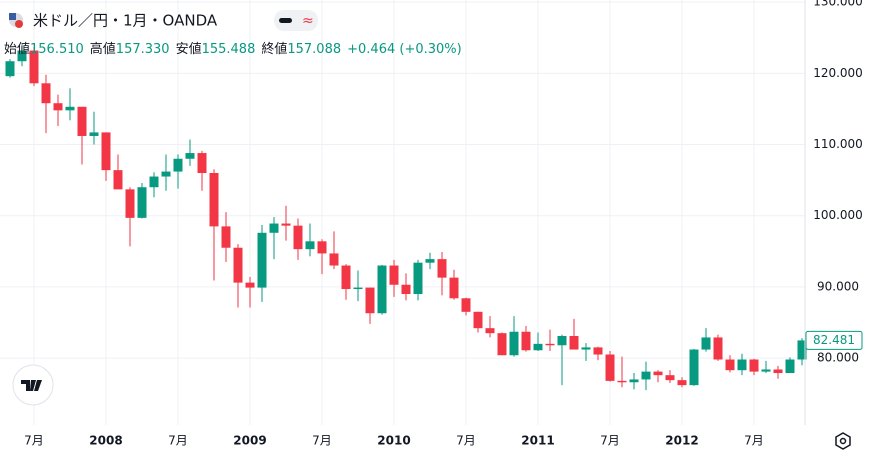 This screenshot has height=461, width=876. I want to click on ohlc-value: 155.488, so click(229, 49).